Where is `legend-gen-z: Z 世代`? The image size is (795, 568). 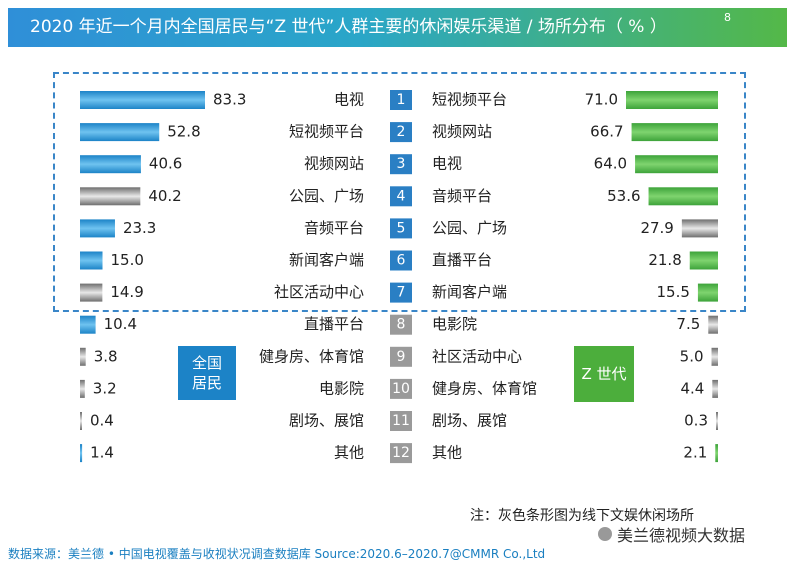
legend-gen-z: Z 世代 is located at coordinates (604, 374).